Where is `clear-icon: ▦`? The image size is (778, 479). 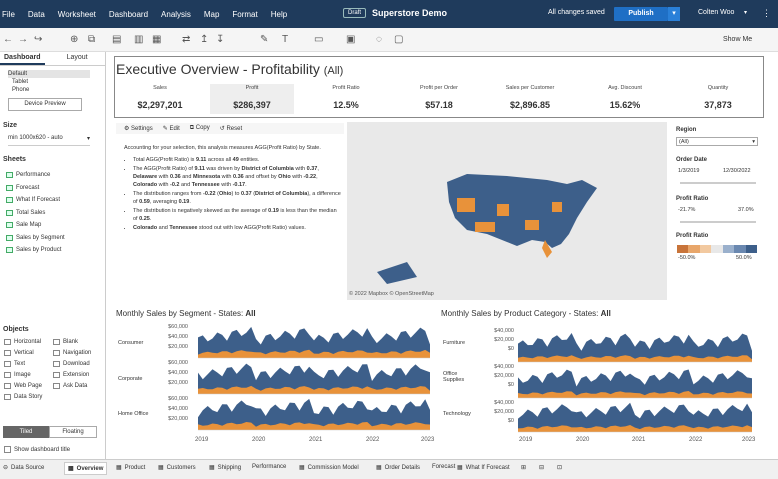 clear-icon: ▦ is located at coordinates (157, 39).